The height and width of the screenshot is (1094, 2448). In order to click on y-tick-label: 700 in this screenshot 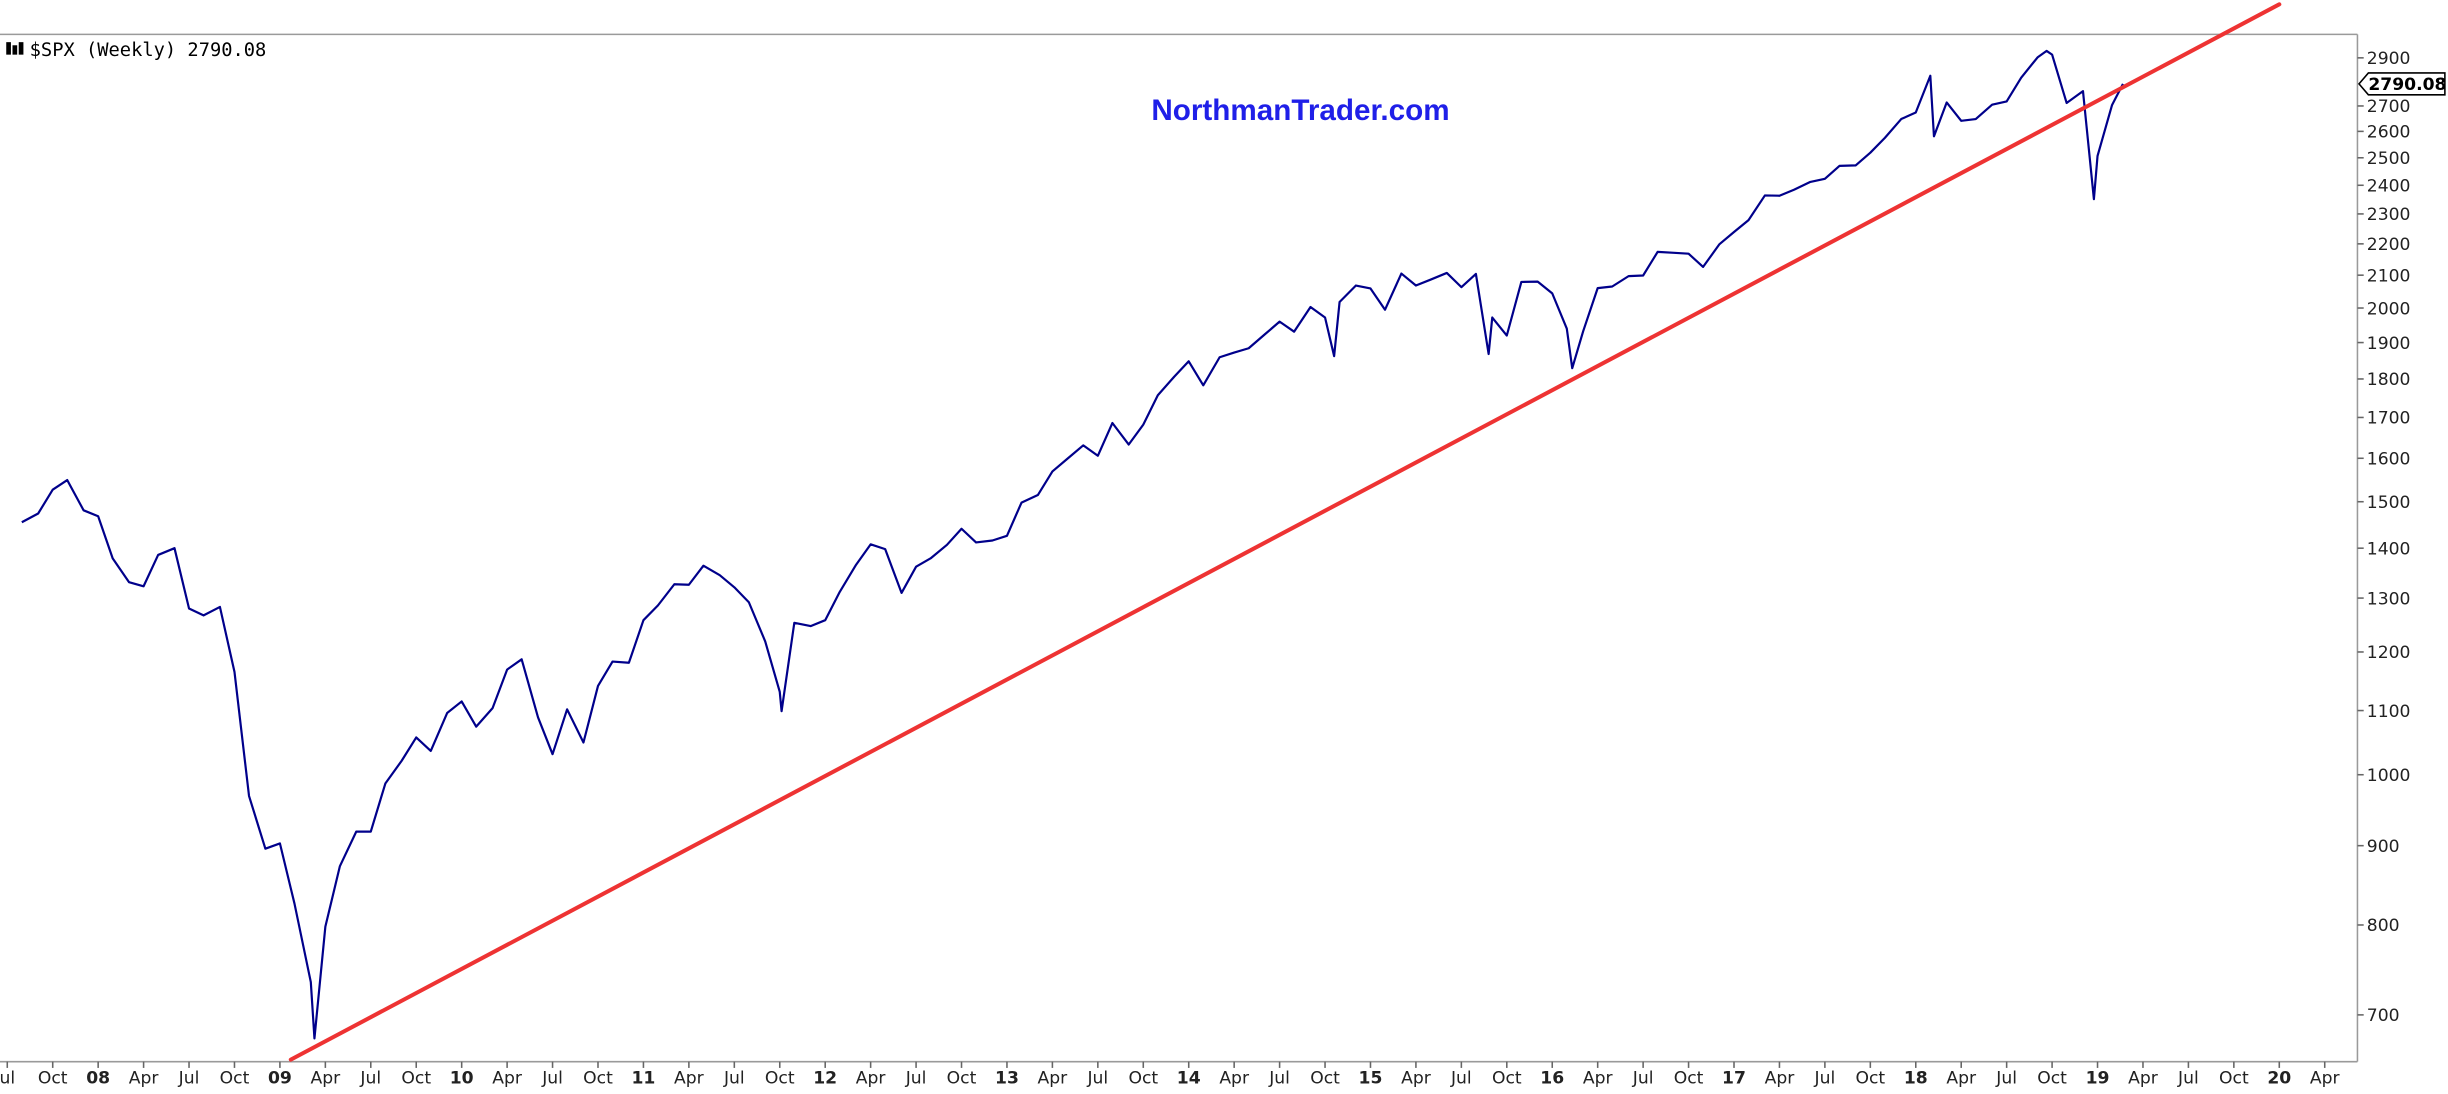, I will do `click(2383, 1016)`.